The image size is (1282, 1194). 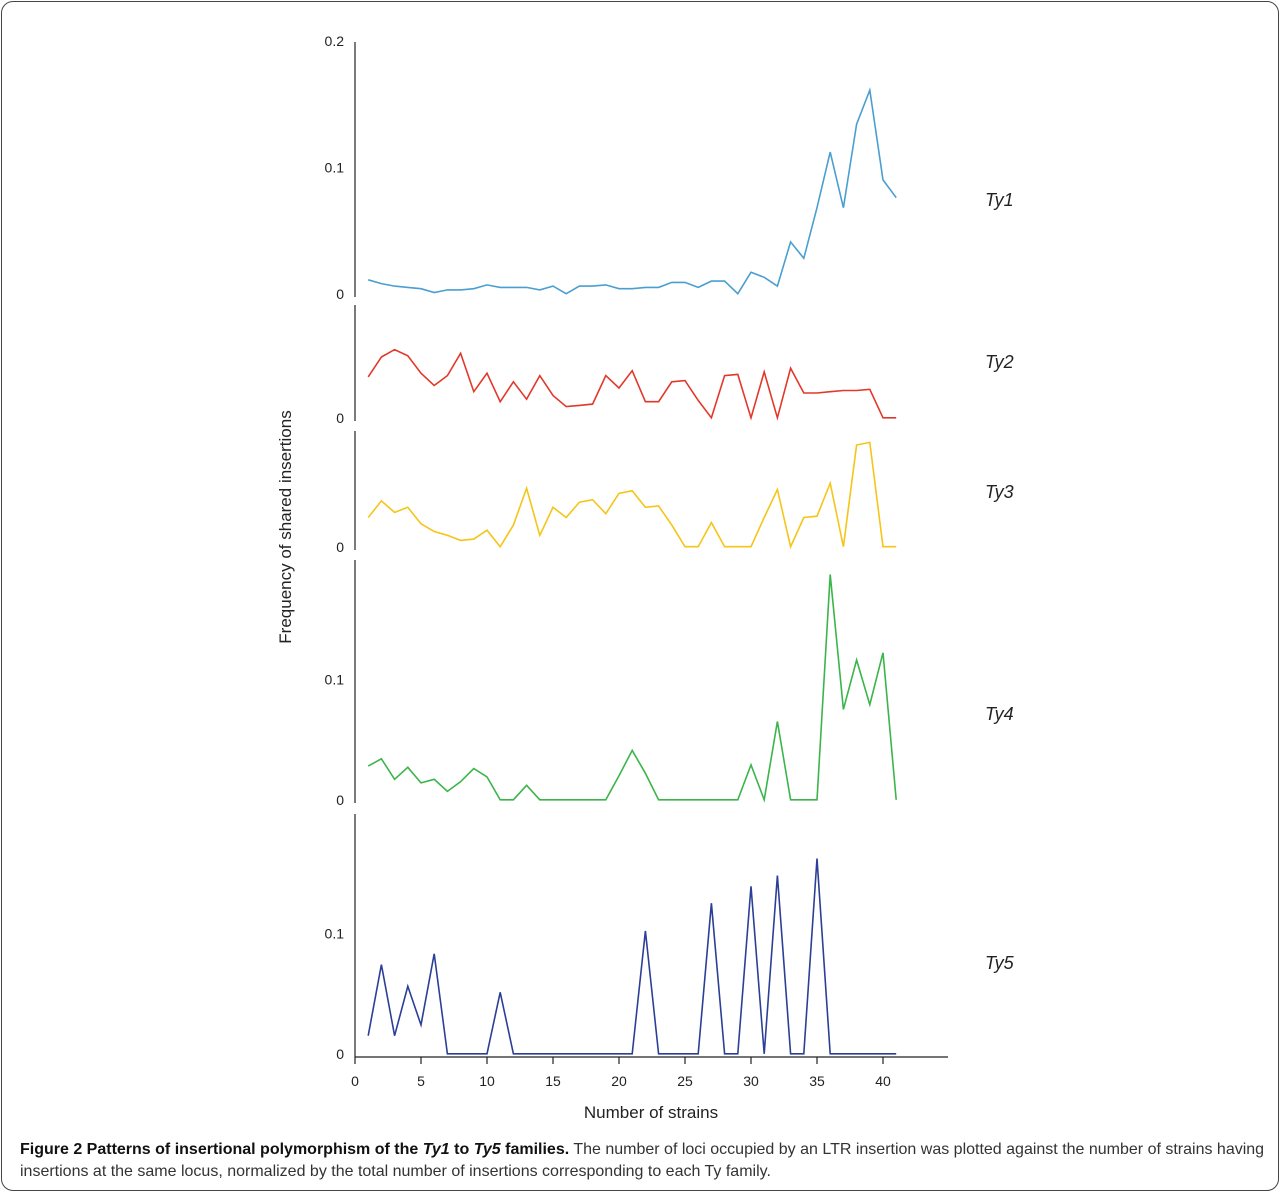 I want to click on series-line-ty2, so click(x=632, y=384).